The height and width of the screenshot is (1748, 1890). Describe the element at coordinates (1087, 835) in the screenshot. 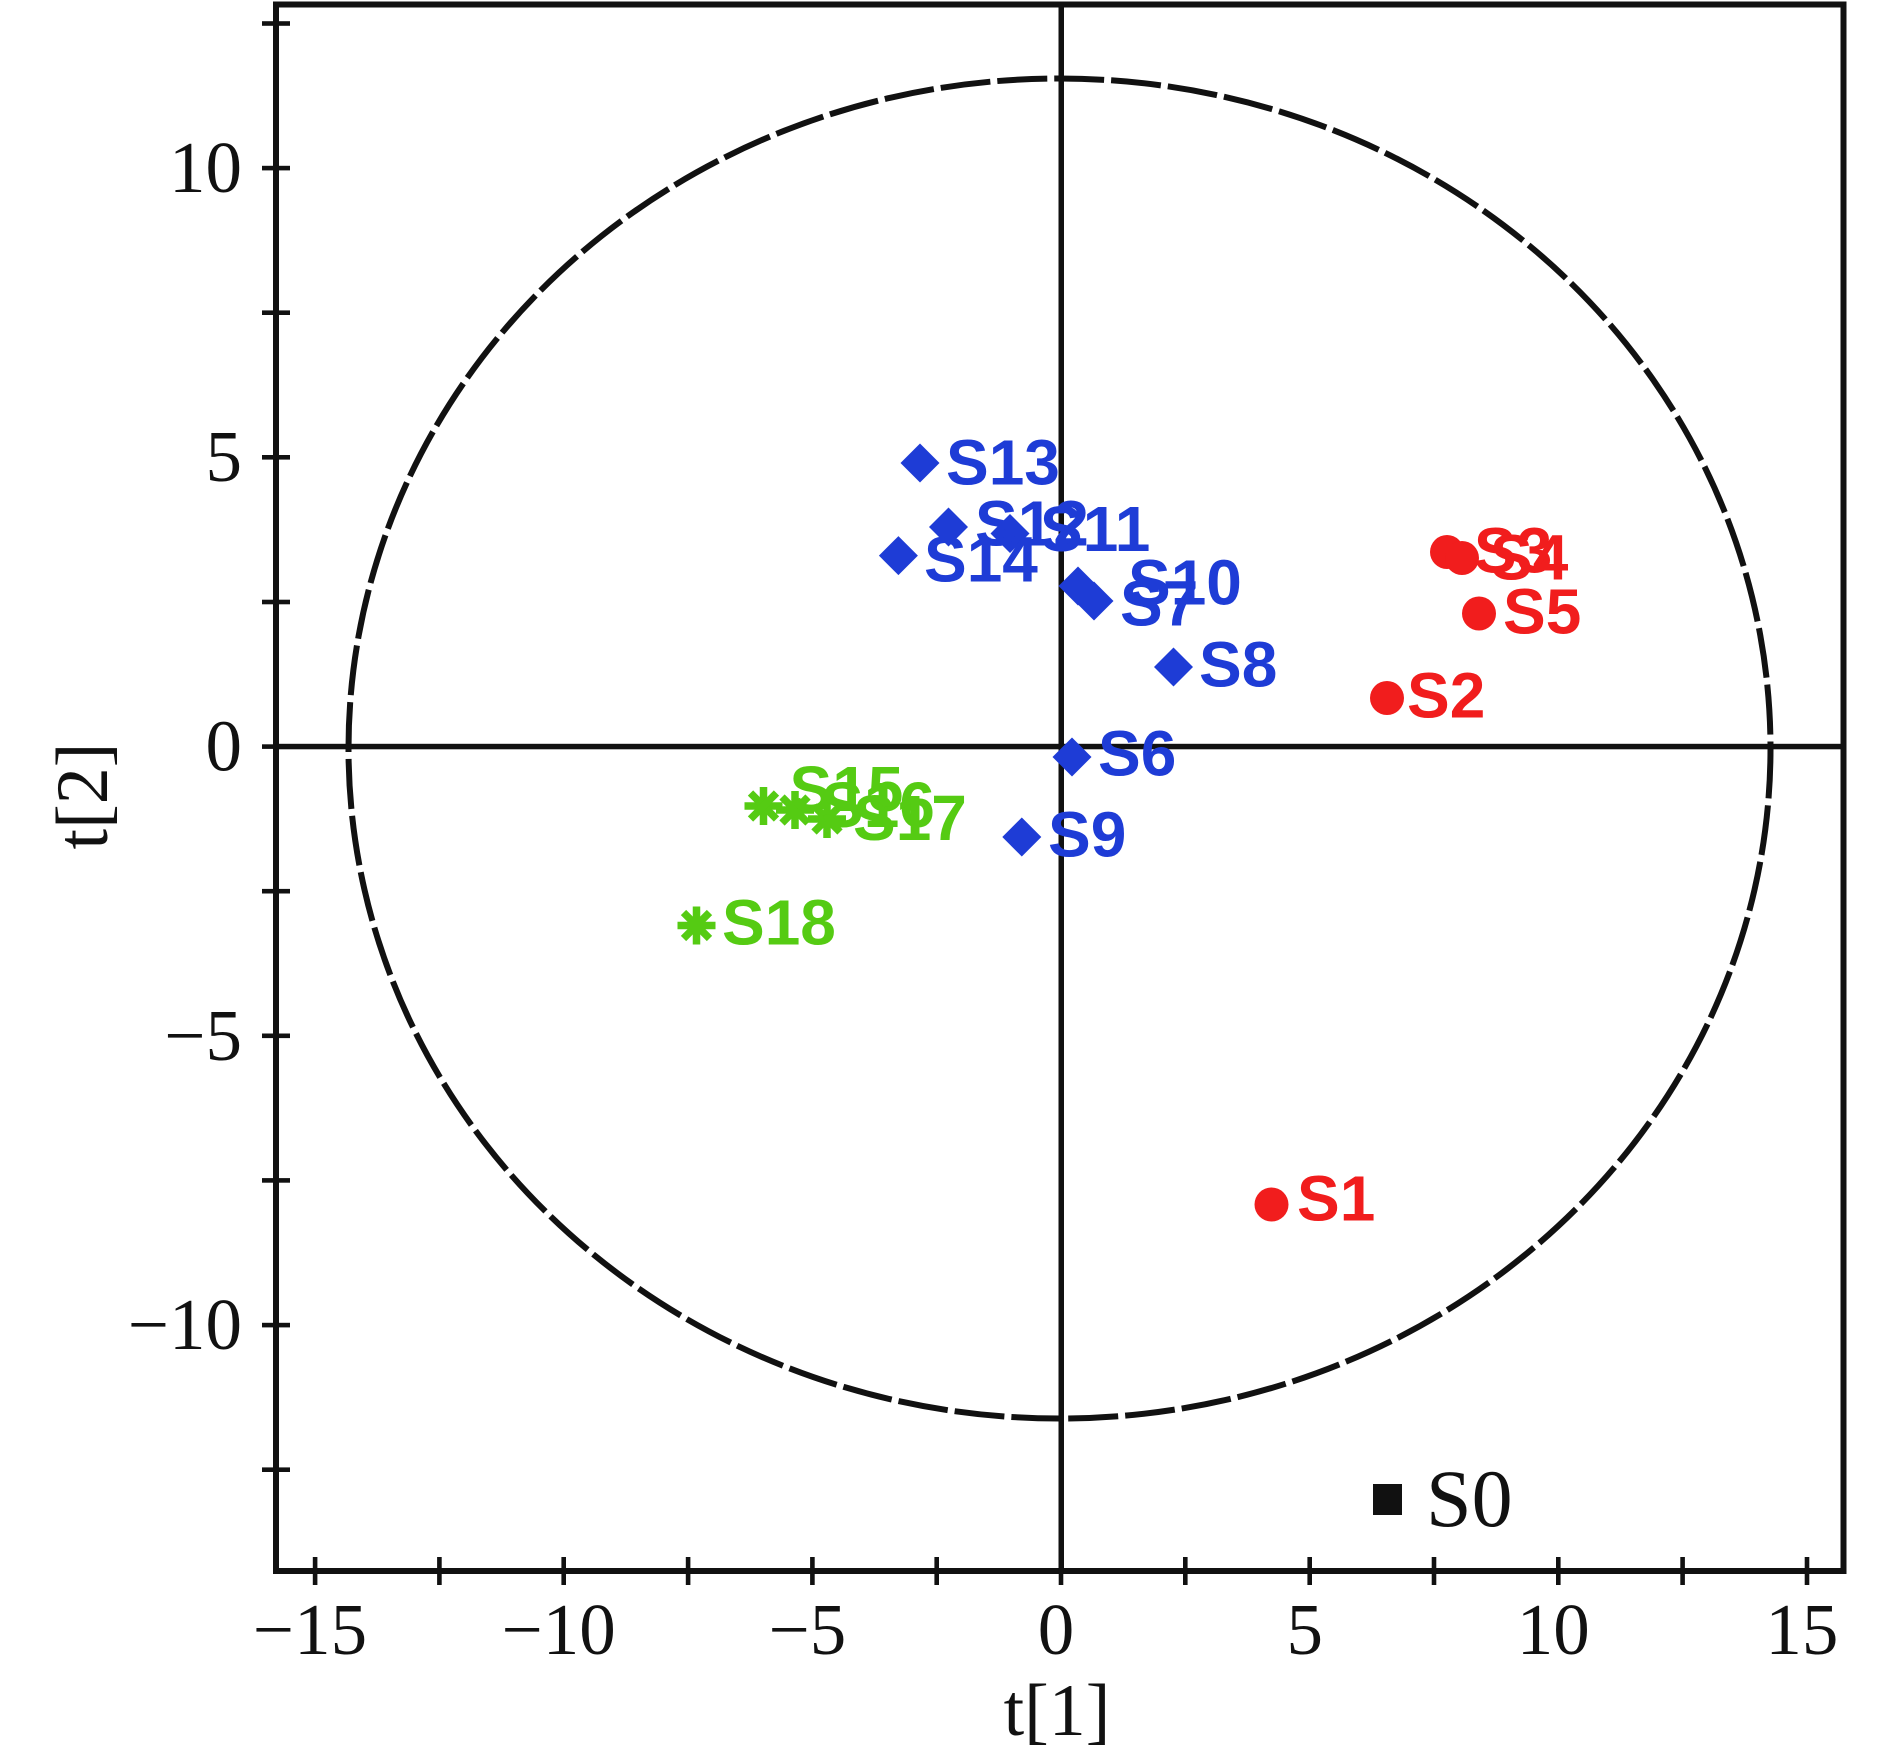

I see `svg-text: S9` at that location.